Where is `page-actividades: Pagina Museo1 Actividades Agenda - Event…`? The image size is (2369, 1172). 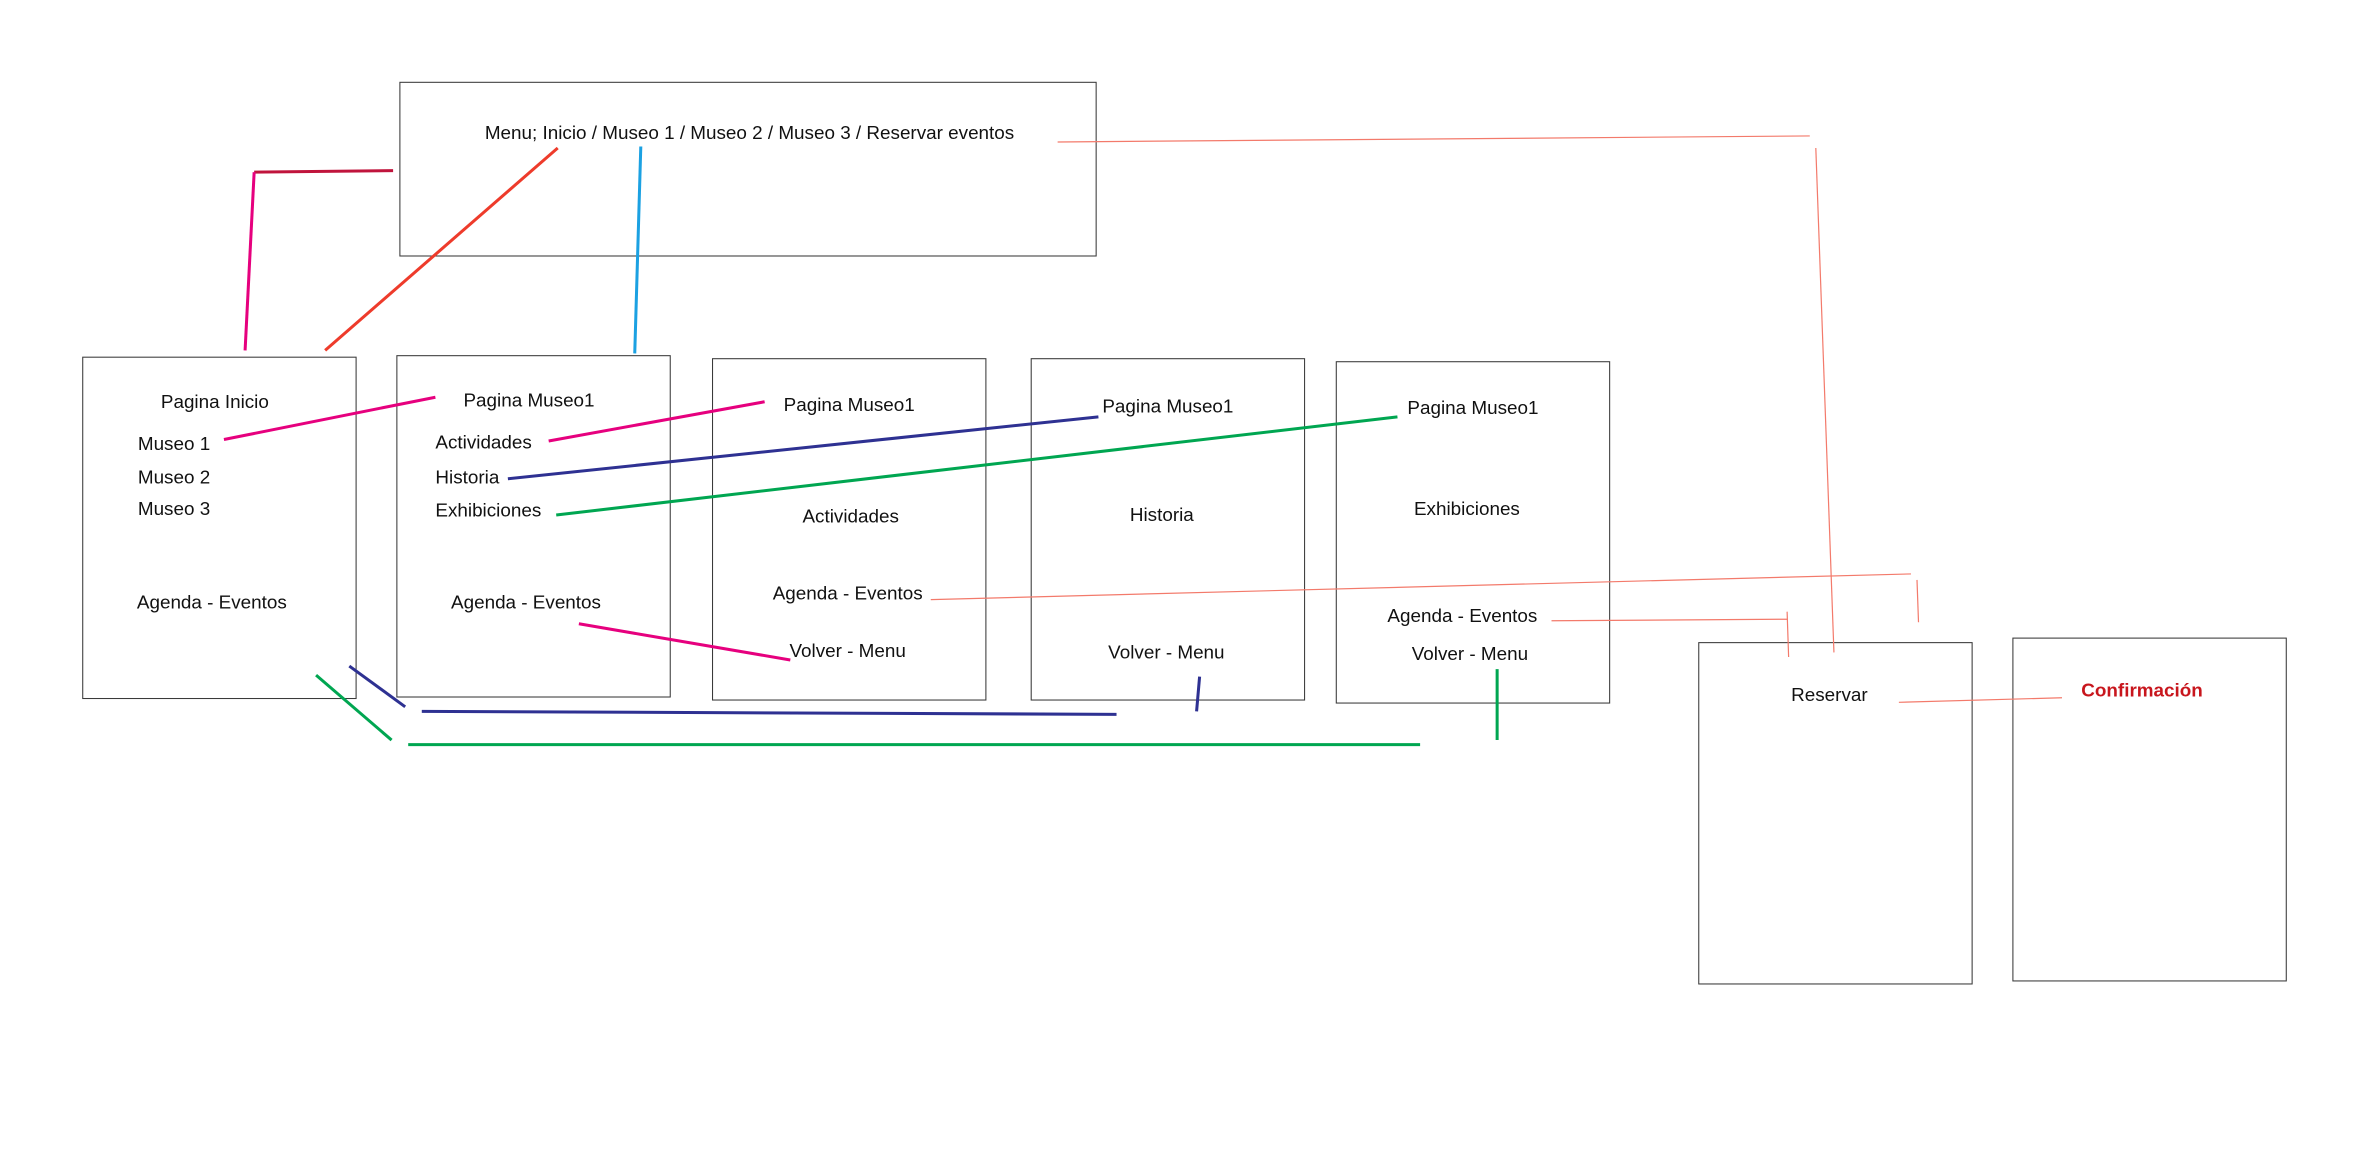 page-actividades: Pagina Museo1 Actividades Agenda - Event… is located at coordinates (849, 529).